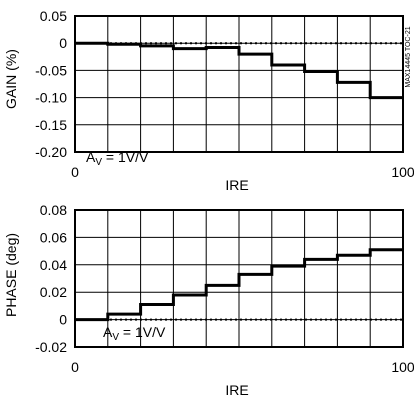 Image resolution: width=414 pixels, height=402 pixels. I want to click on phase-annotation: AV = 1V/V, so click(134, 333).